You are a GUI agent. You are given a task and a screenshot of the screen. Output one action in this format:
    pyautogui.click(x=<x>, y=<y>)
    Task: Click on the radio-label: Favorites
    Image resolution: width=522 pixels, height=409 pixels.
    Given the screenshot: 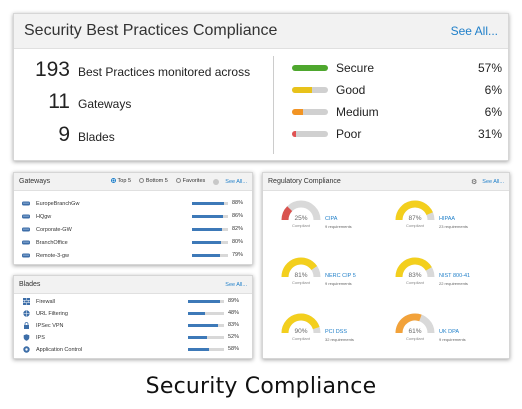 What is the action you would take?
    pyautogui.click(x=194, y=180)
    